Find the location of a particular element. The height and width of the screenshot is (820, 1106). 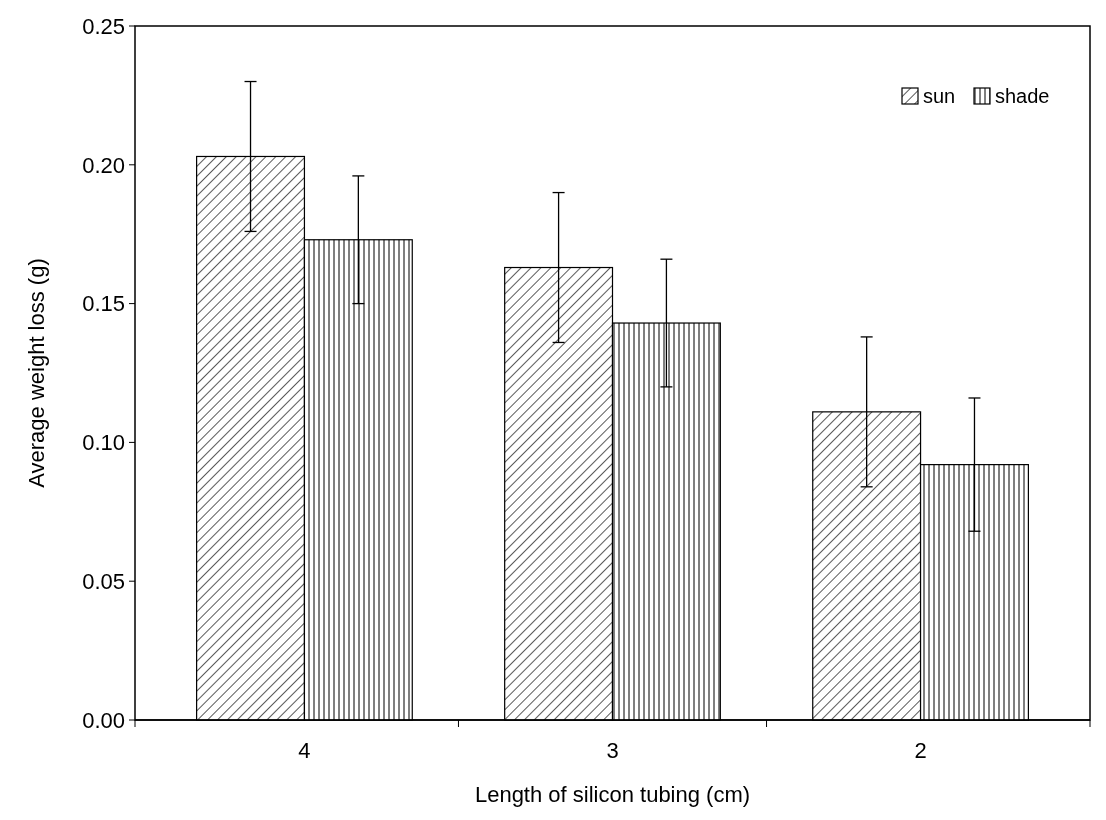

y-tick-label: 0.15 is located at coordinates (103, 304).